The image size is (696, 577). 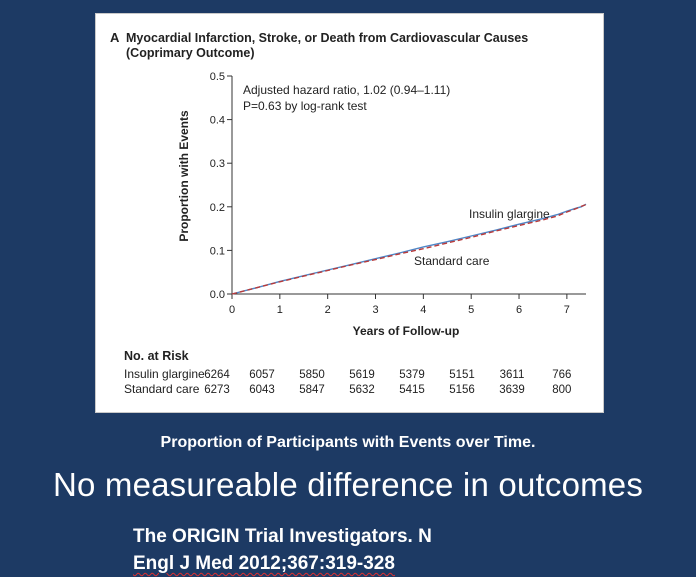 I want to click on risk-value: 766, so click(x=561, y=375).